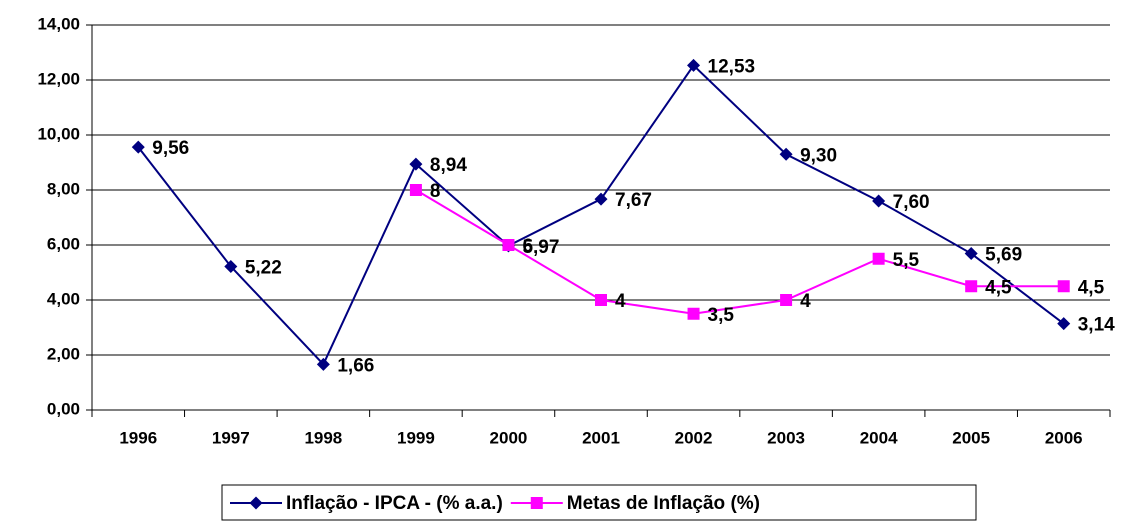  What do you see at coordinates (732, 66) in the screenshot?
I see `data-label: 12,53` at bounding box center [732, 66].